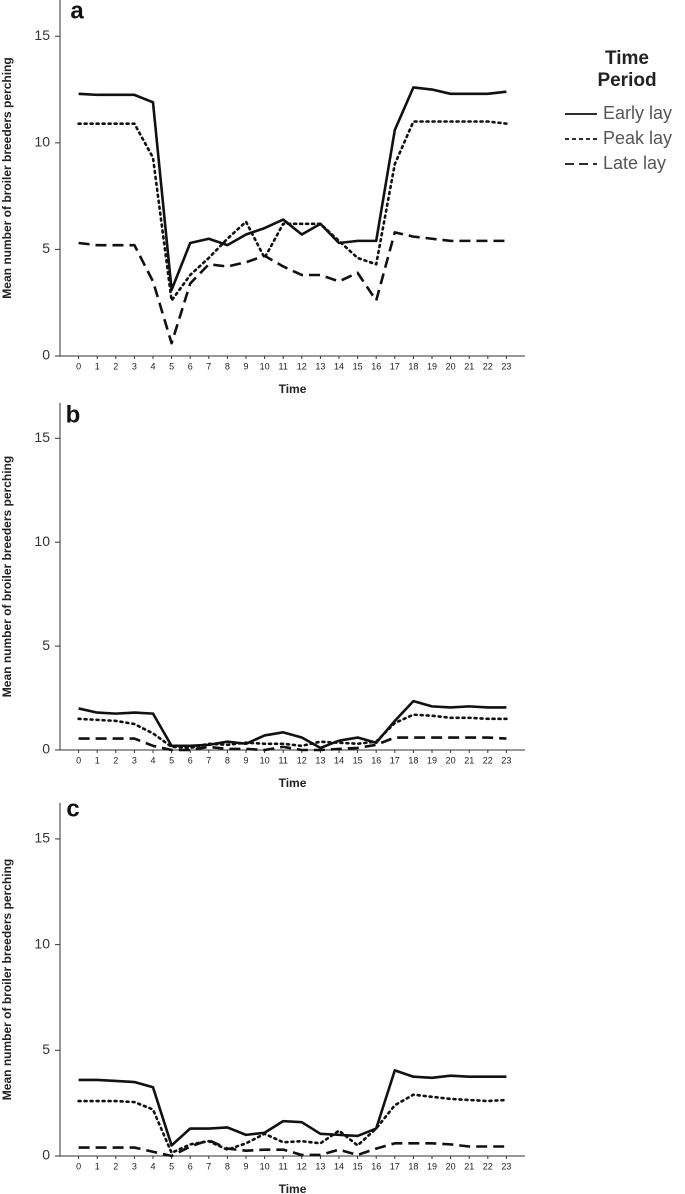 This screenshot has height=1194, width=685. Describe the element at coordinates (627, 69) in the screenshot. I see `legend-title: Time Period` at that location.